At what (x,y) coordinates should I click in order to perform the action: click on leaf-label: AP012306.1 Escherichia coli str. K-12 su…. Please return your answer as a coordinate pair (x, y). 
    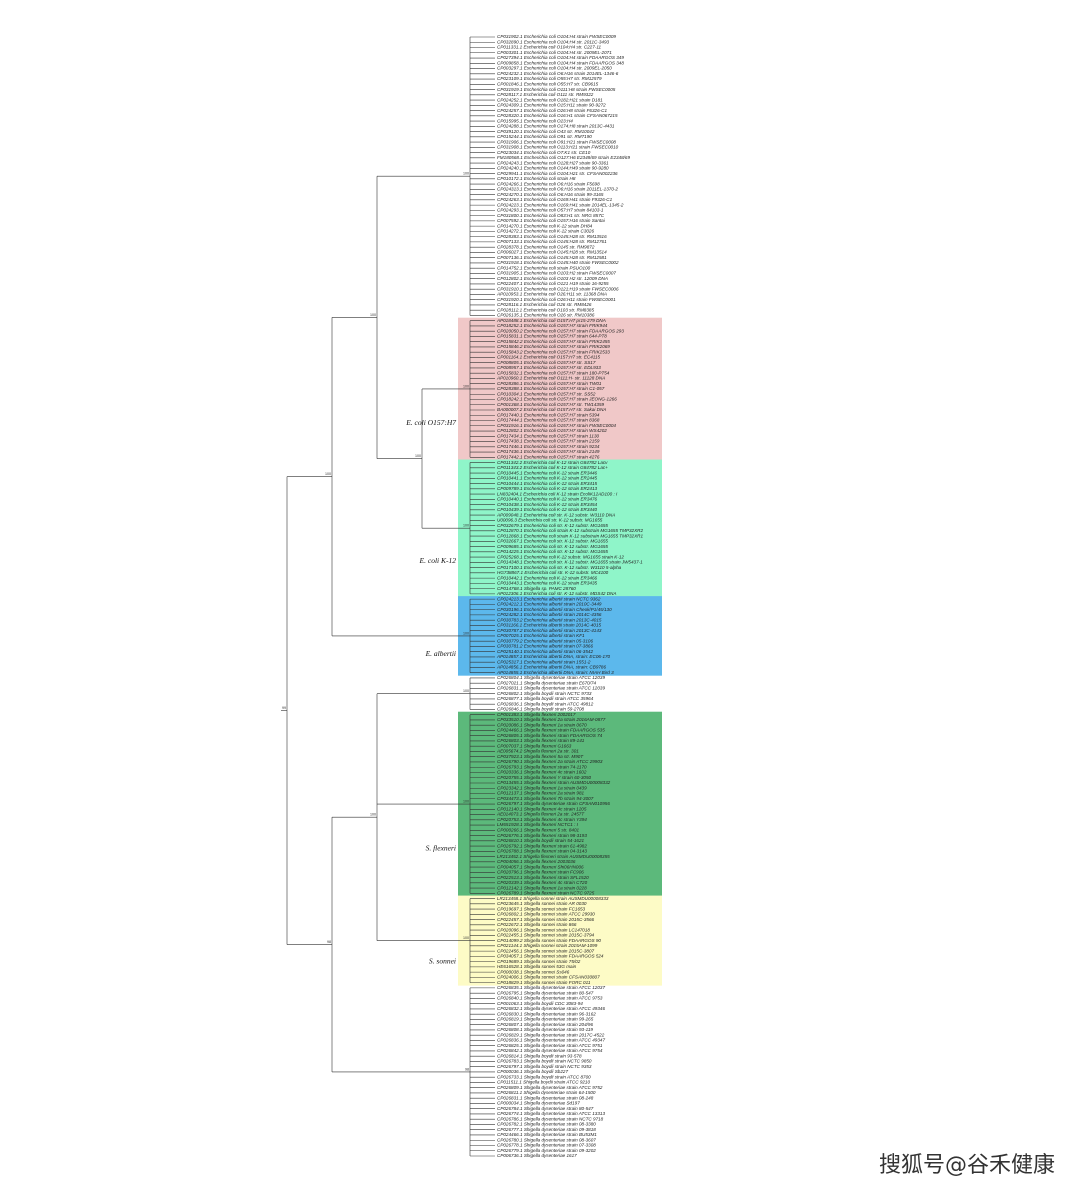
    Looking at the image, I should click on (556, 593).